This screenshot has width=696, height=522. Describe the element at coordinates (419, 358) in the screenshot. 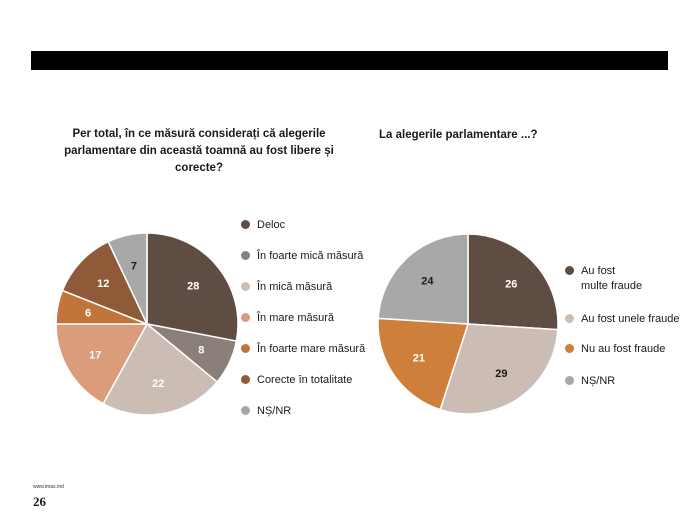

I see `slice-value-label: 21` at that location.